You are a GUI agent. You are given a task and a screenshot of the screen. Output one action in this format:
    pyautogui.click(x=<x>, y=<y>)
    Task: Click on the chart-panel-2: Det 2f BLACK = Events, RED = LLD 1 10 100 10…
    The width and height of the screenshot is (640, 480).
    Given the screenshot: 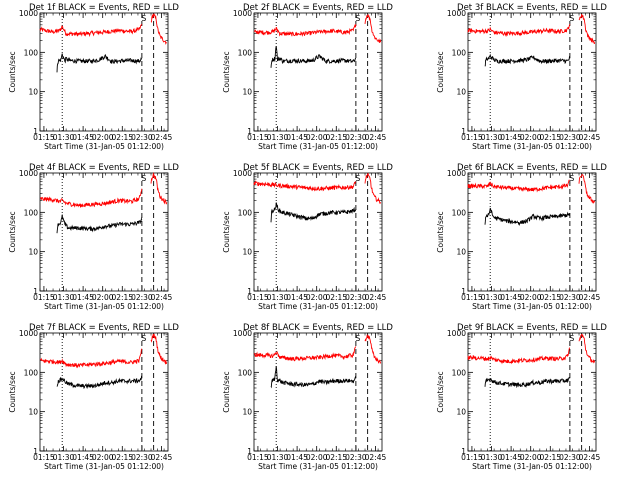 What is the action you would take?
    pyautogui.click(x=307, y=77)
    